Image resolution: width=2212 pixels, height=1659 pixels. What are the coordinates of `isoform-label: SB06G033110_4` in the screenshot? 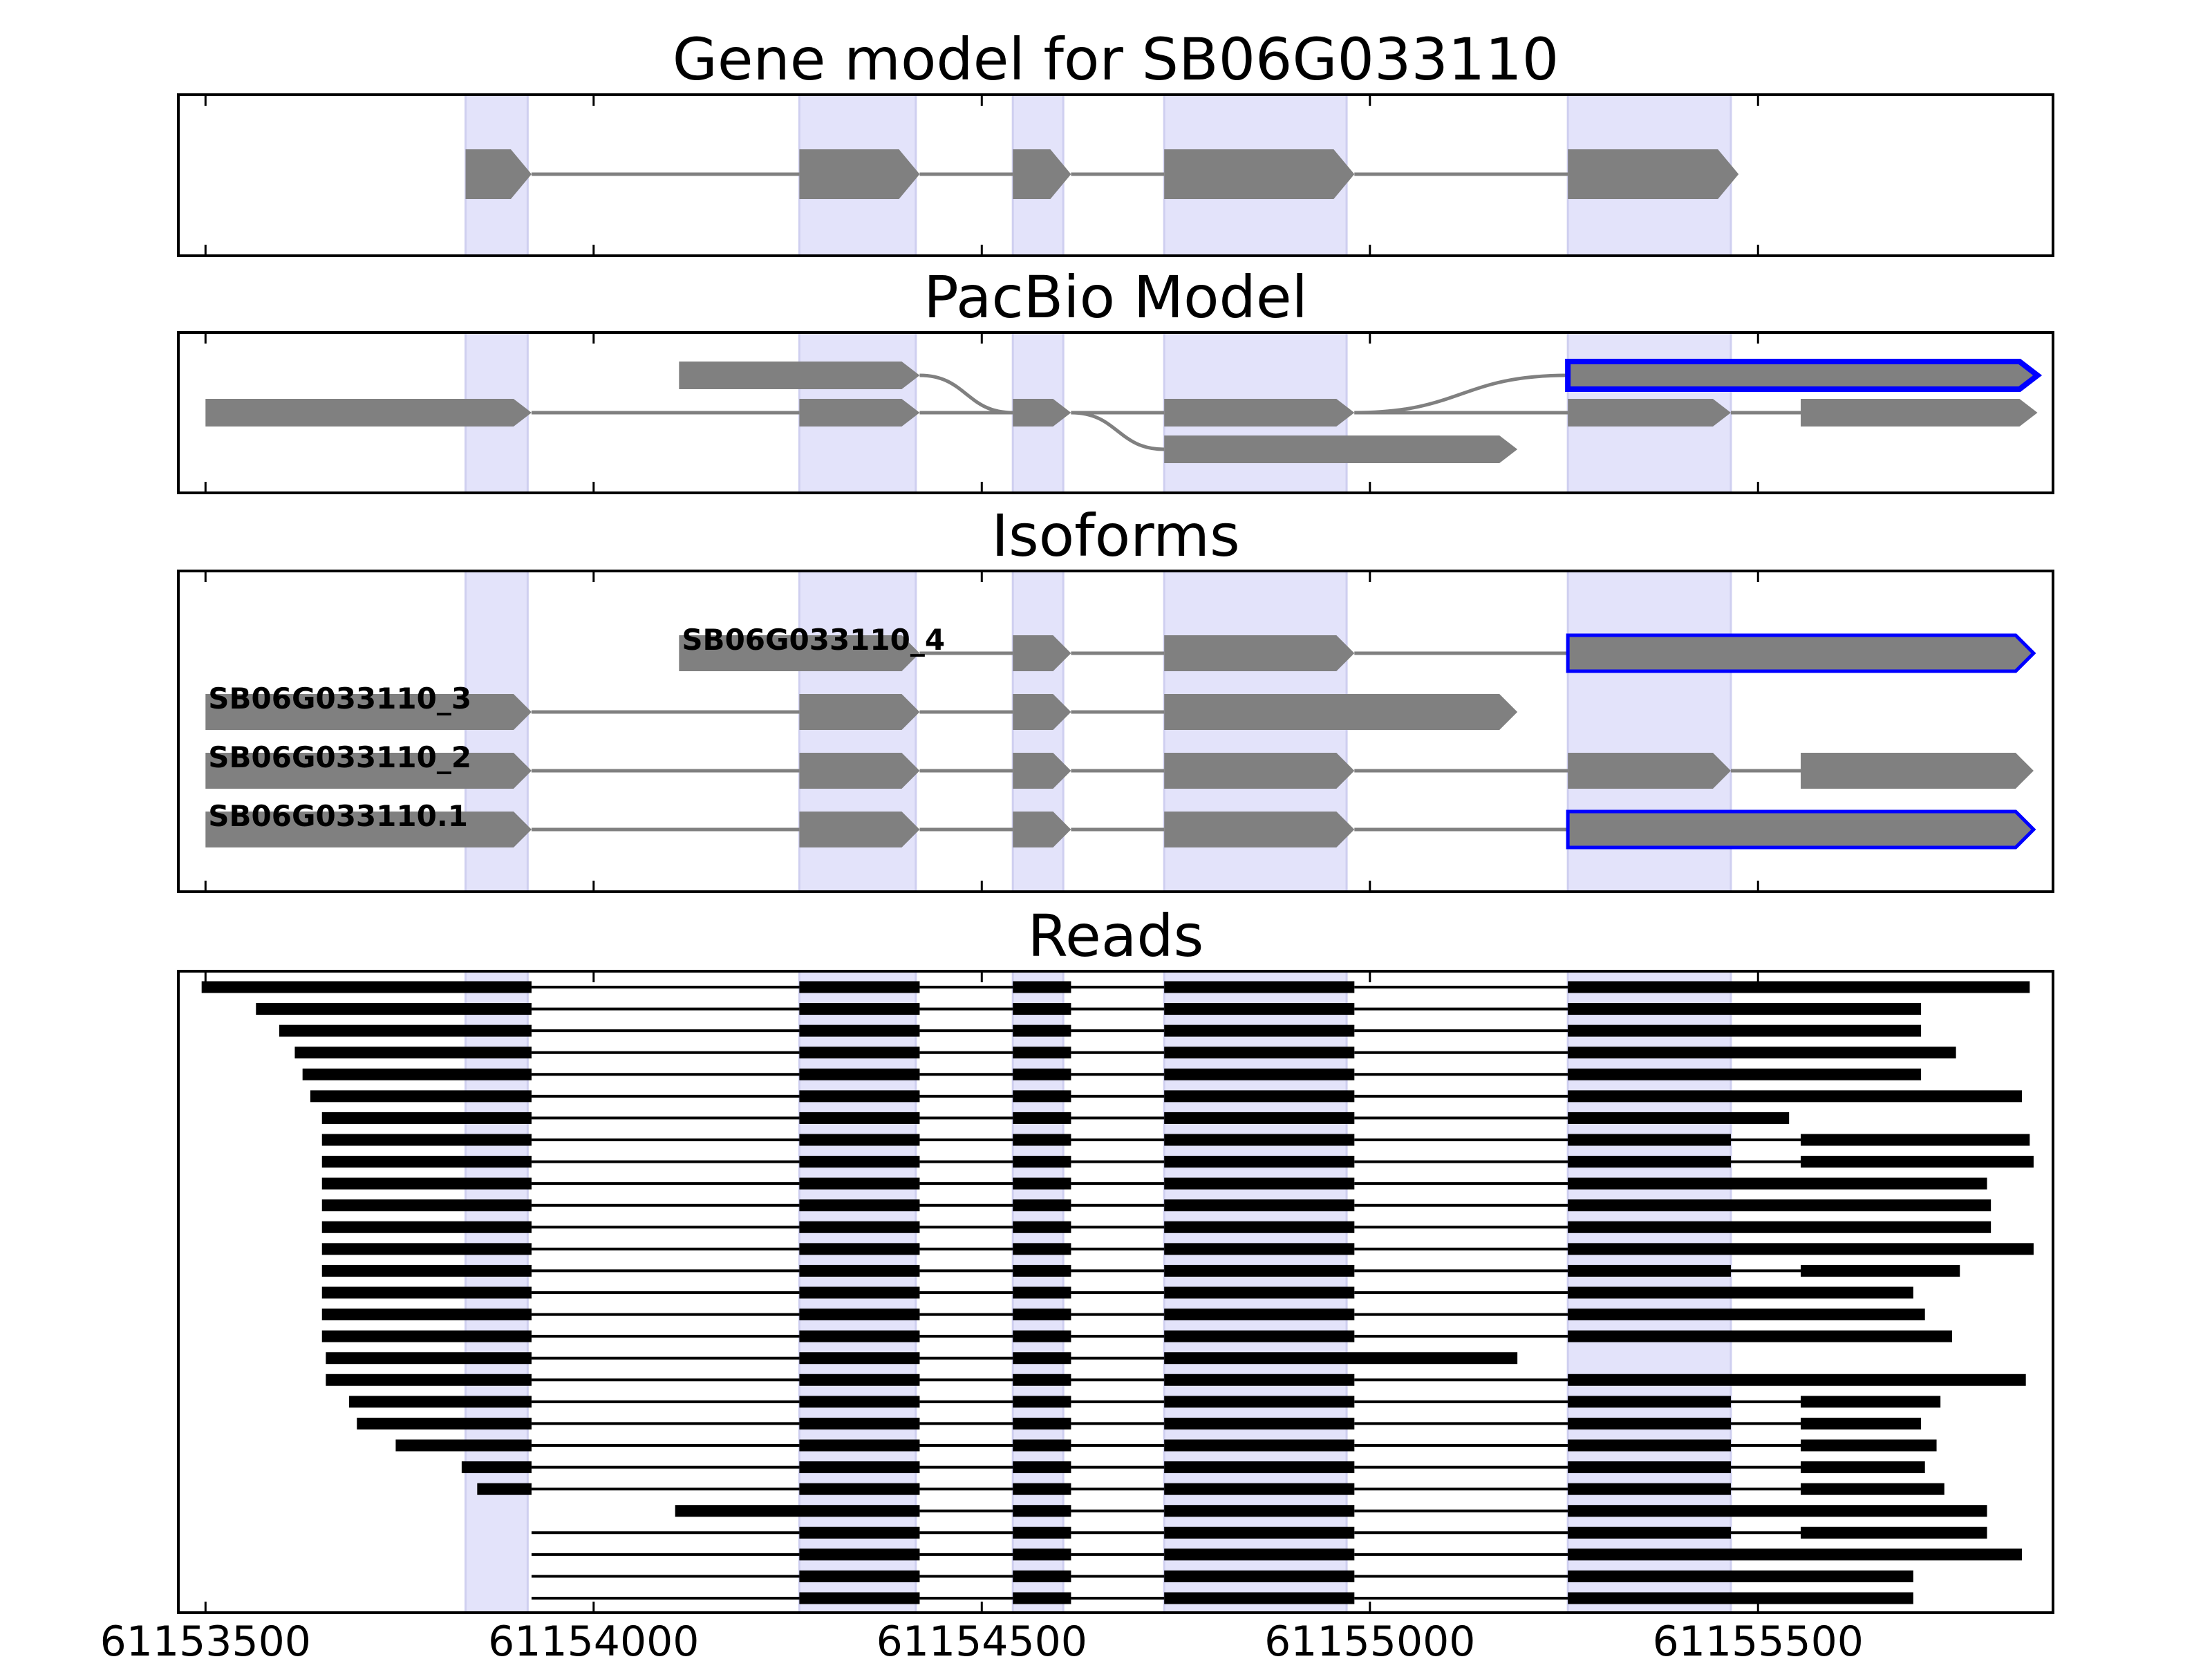 It's located at (814, 640).